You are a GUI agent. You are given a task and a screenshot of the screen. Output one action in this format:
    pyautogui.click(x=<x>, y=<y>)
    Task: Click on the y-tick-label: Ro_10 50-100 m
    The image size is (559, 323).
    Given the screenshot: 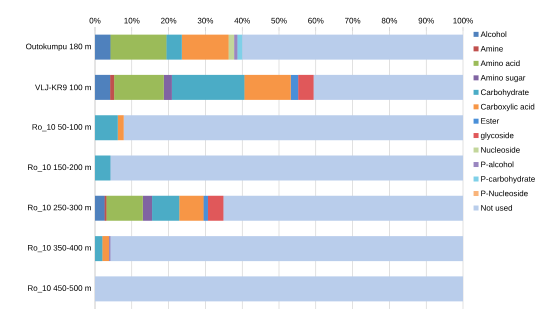 What is the action you would take?
    pyautogui.click(x=61, y=128)
    